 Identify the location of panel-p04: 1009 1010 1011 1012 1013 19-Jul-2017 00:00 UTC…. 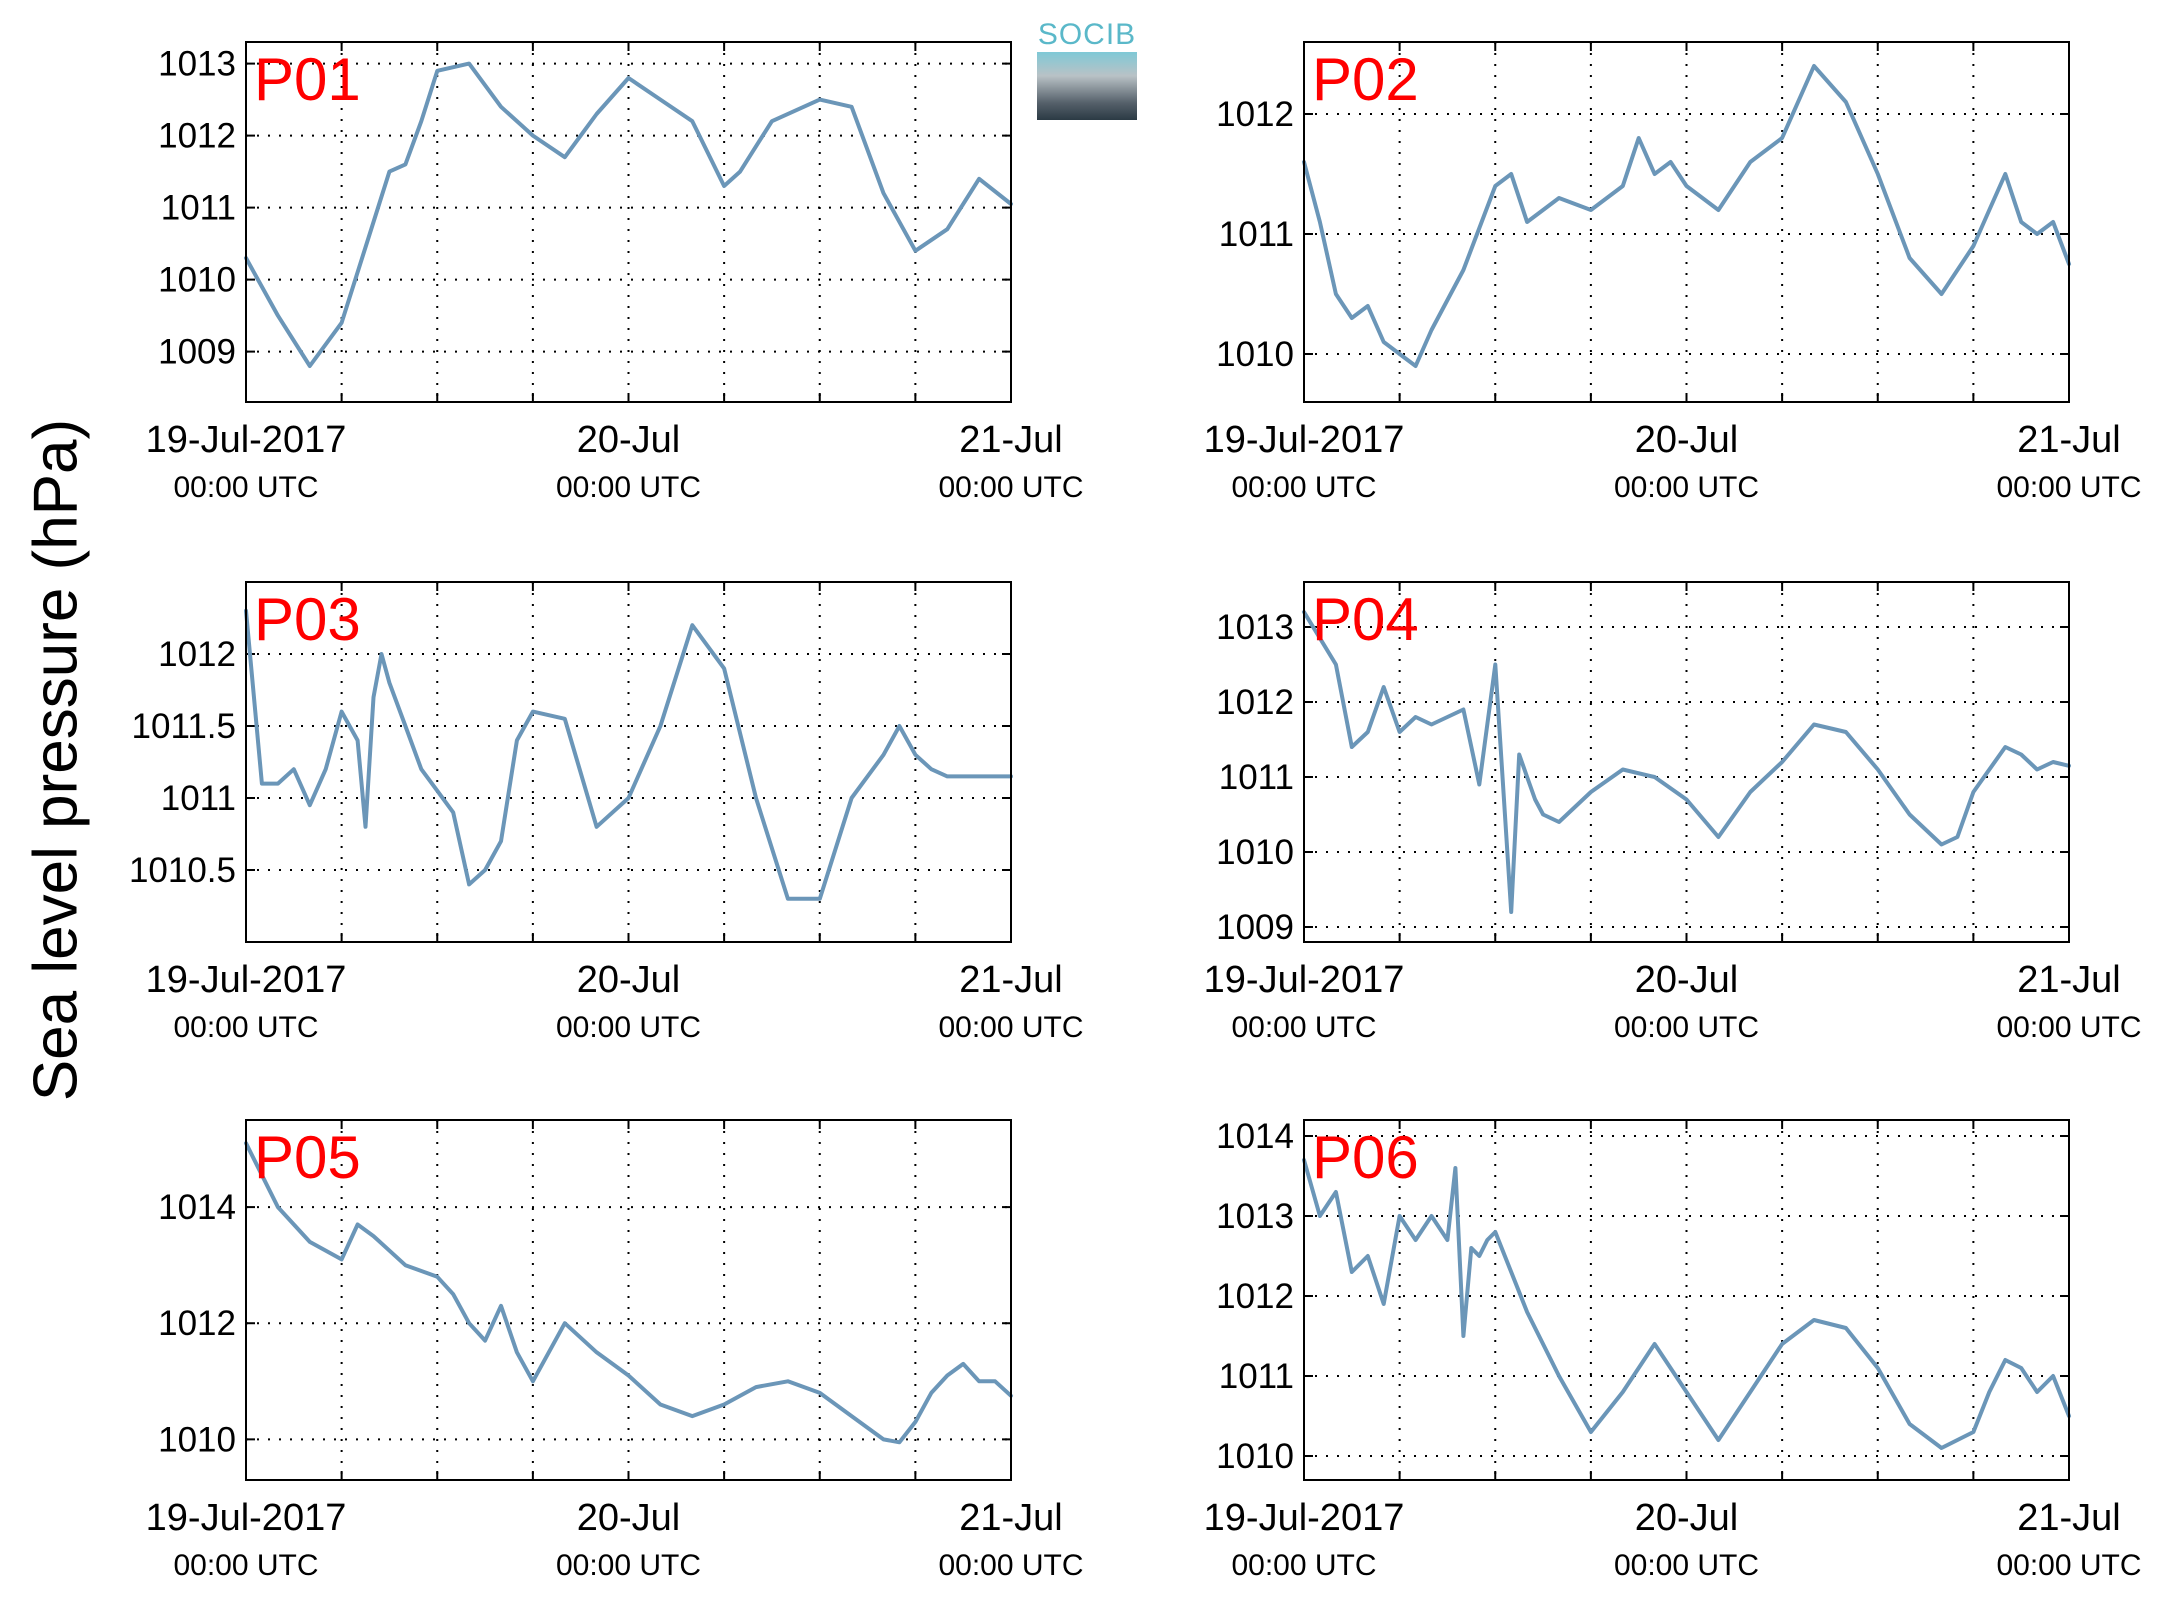
(1673, 812).